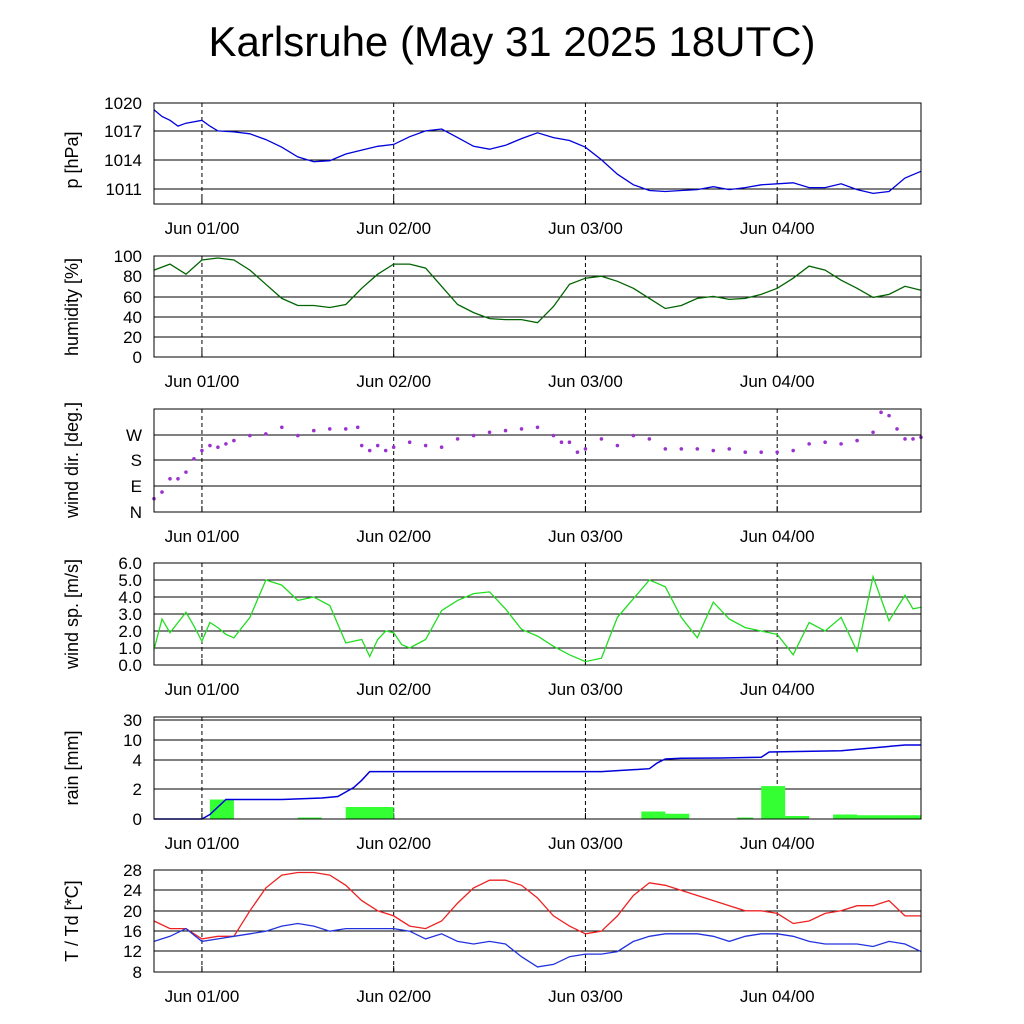 The image size is (1024, 1024). Describe the element at coordinates (136, 460) in the screenshot. I see `wind_dir-y-tick-label: S` at that location.